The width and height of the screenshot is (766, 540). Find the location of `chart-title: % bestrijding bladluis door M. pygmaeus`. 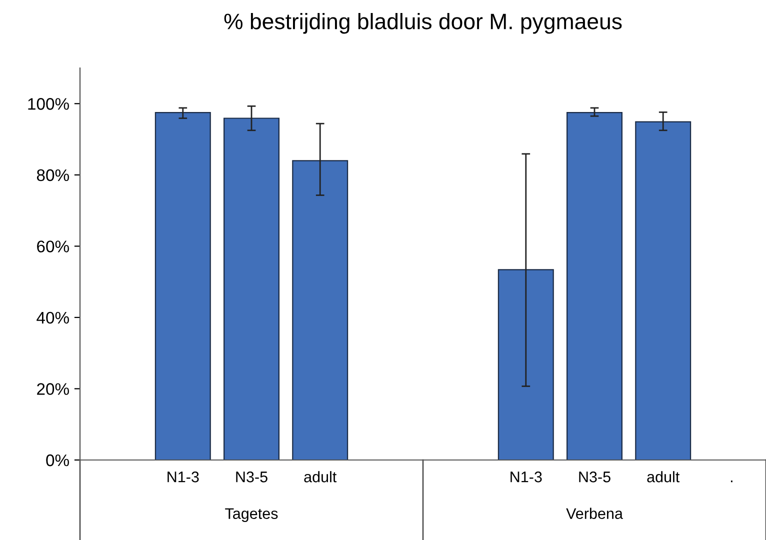

chart-title: % bestrijding bladluis door M. pygmaeus is located at coordinates (423, 23).